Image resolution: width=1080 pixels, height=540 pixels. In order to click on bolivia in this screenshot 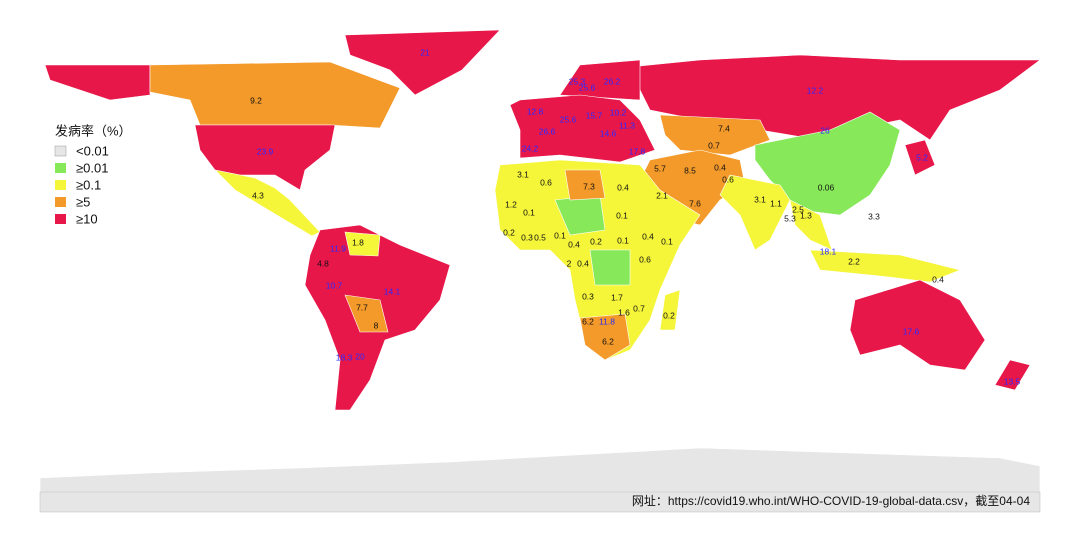, I will do `click(366, 313)`.